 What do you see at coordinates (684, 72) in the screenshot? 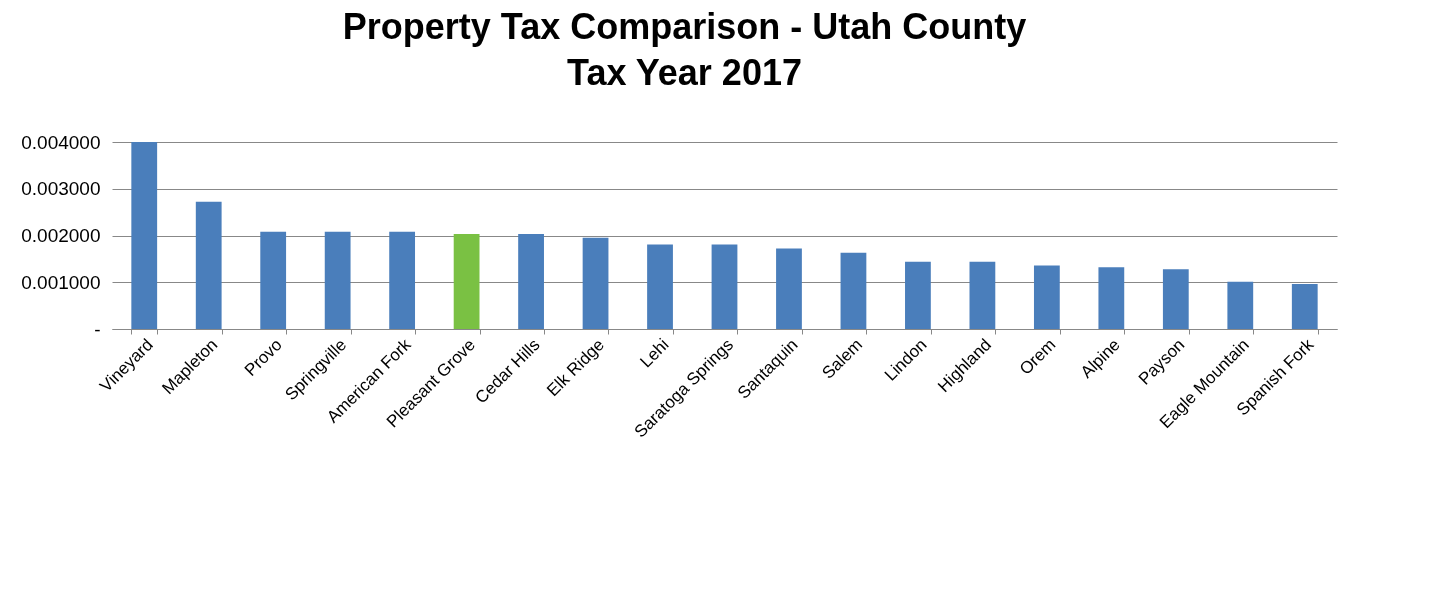
I see `chart-subtitle: Tax Year 2017` at bounding box center [684, 72].